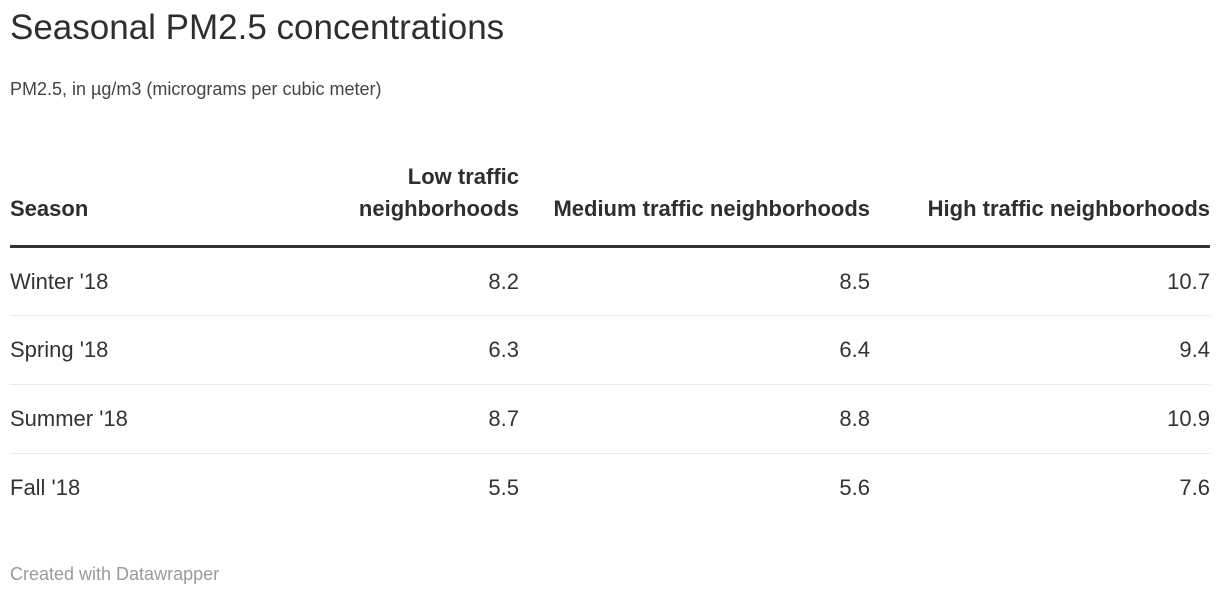 This screenshot has height=600, width=1220. What do you see at coordinates (257, 27) in the screenshot?
I see `page-title: Seasonal PM2.5 concentrations` at bounding box center [257, 27].